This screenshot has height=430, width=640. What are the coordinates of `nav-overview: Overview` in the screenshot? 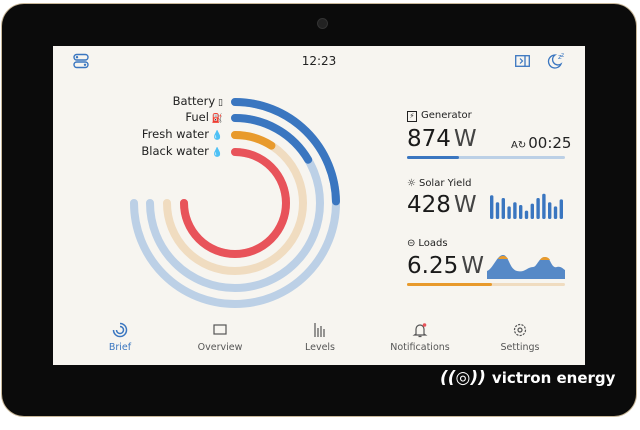 It's located at (220, 336).